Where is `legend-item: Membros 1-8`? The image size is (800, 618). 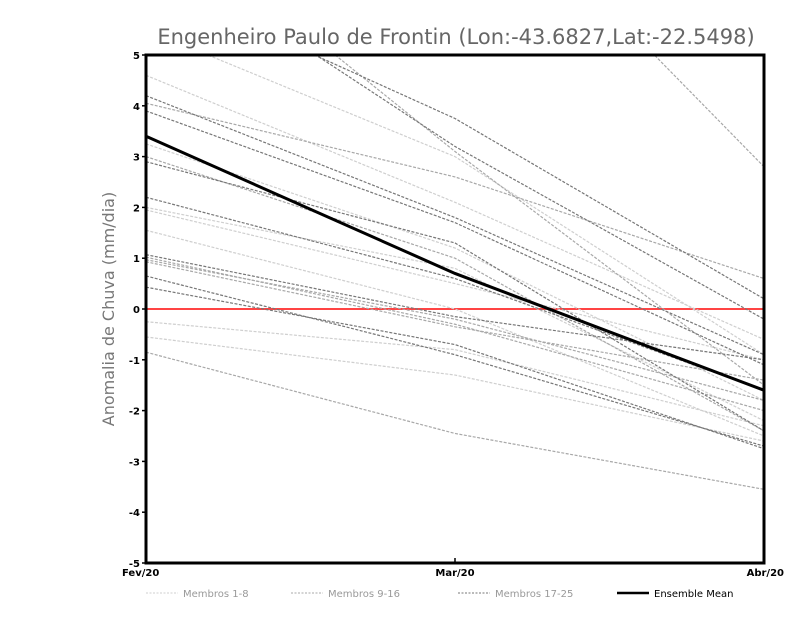
legend-item: Membros 1-8 is located at coordinates (197, 594).